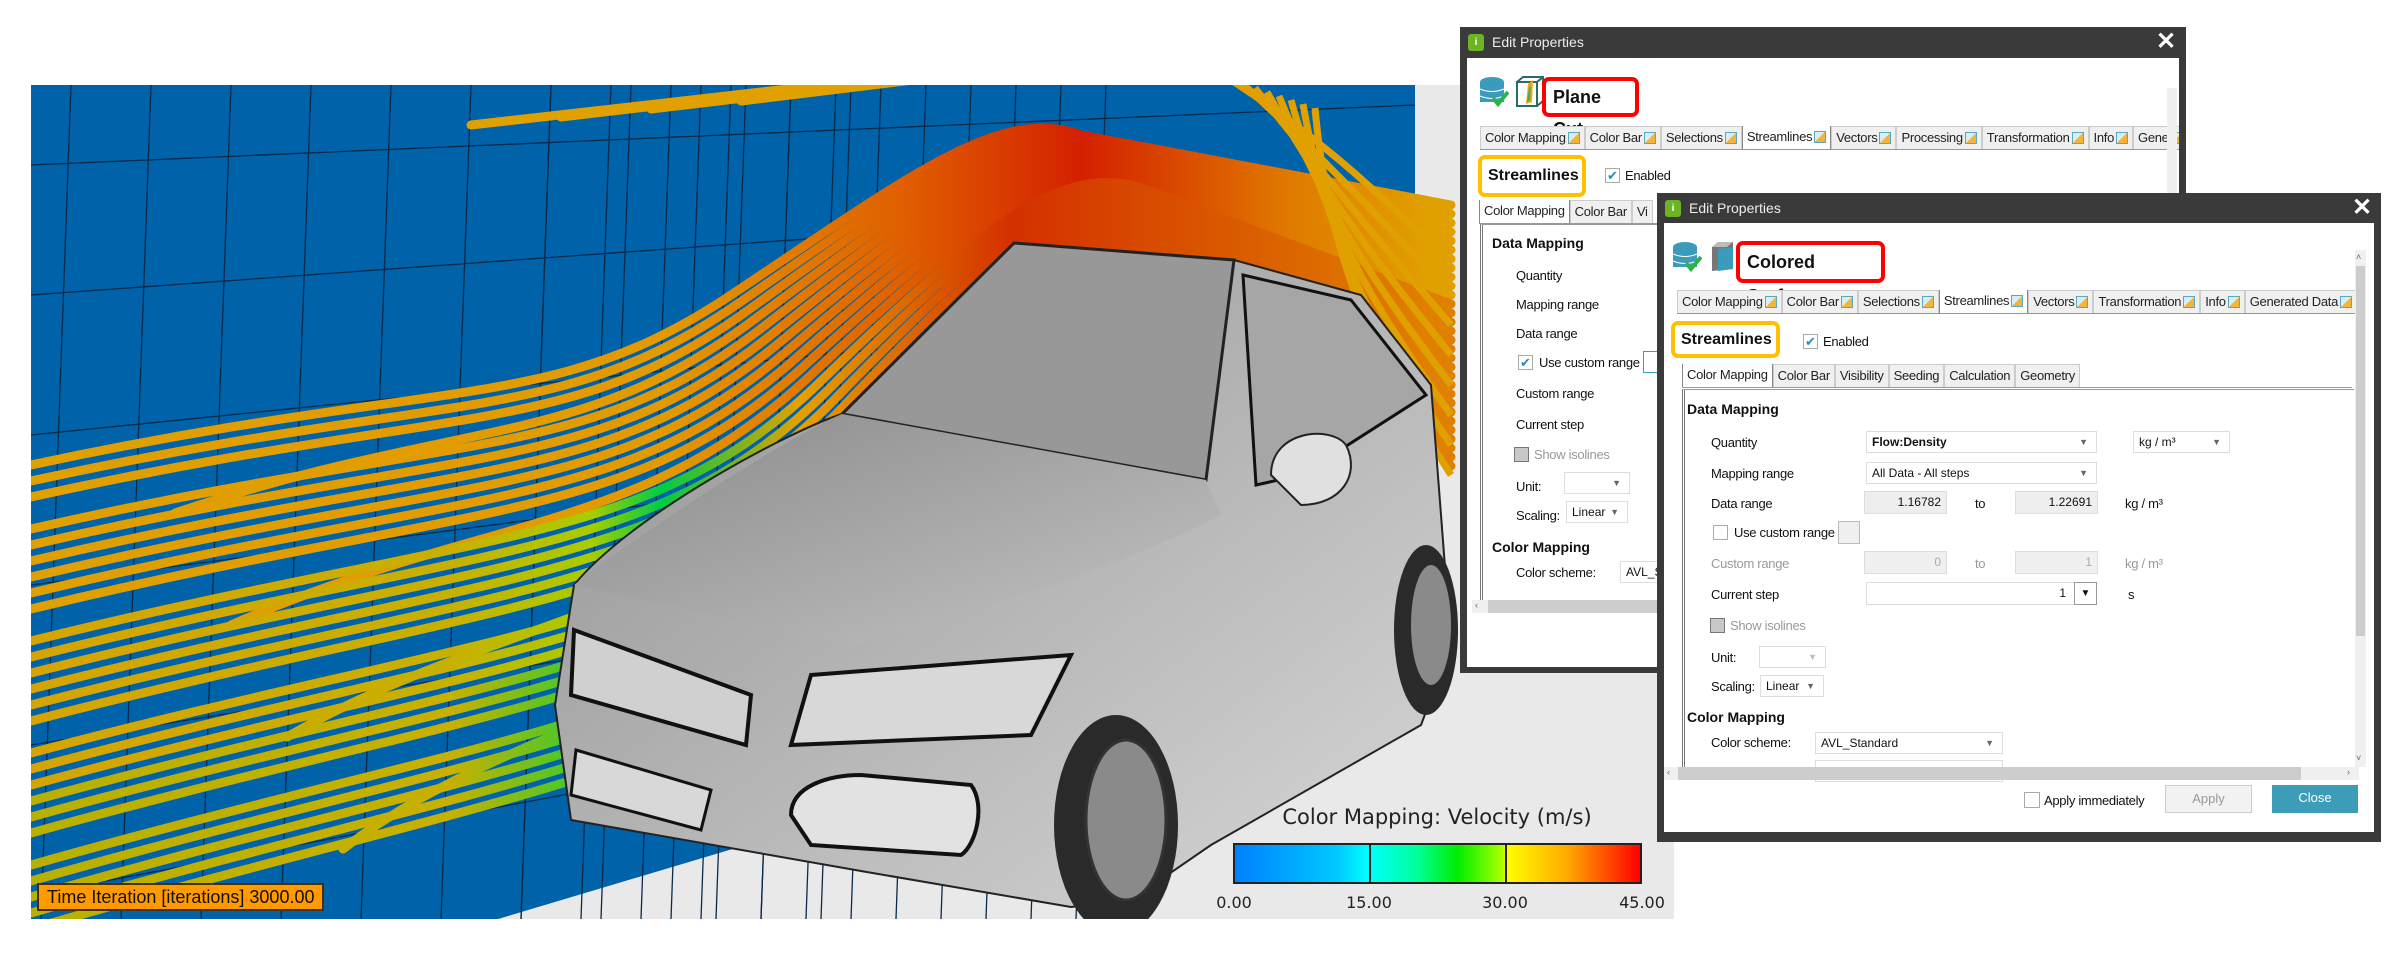 The image size is (2408, 953). I want to click on use-custom-range-checkbox, so click(1720, 532).